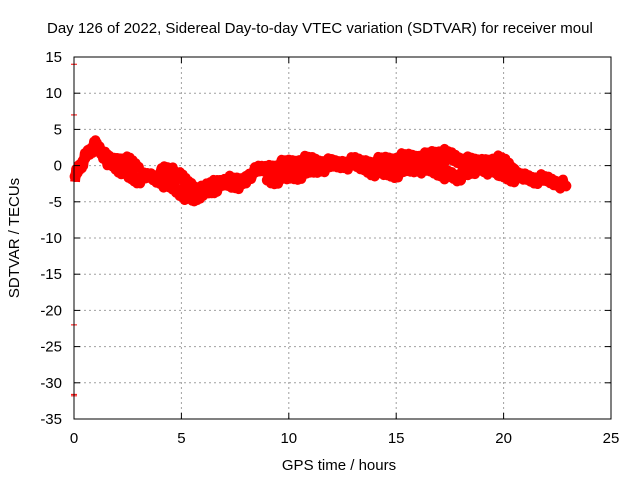 The width and height of the screenshot is (640, 480). I want to click on y-tick-label: 15, so click(53, 57).